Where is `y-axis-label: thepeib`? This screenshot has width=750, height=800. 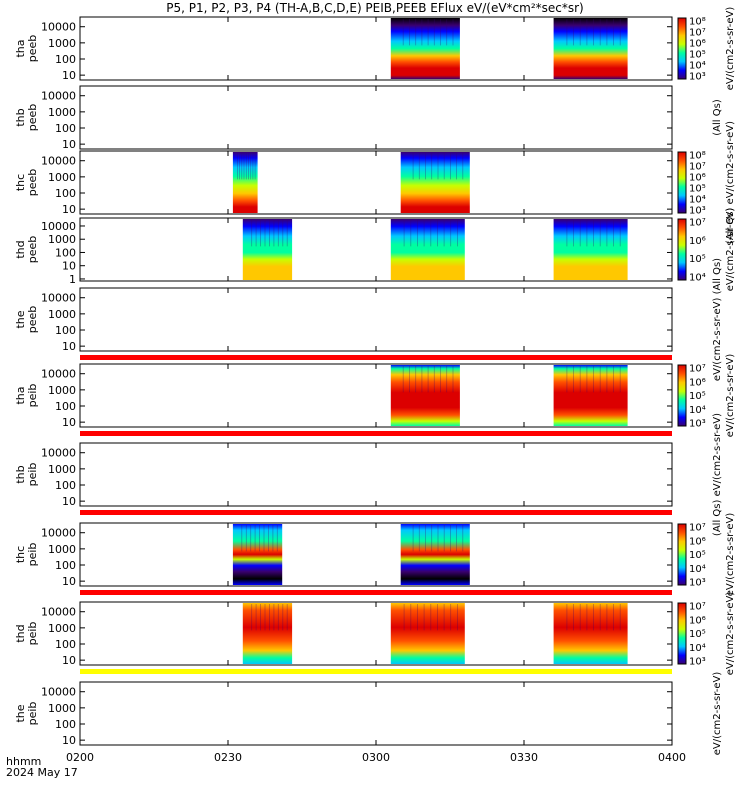
y-axis-label: thepeib is located at coordinates (26, 714).